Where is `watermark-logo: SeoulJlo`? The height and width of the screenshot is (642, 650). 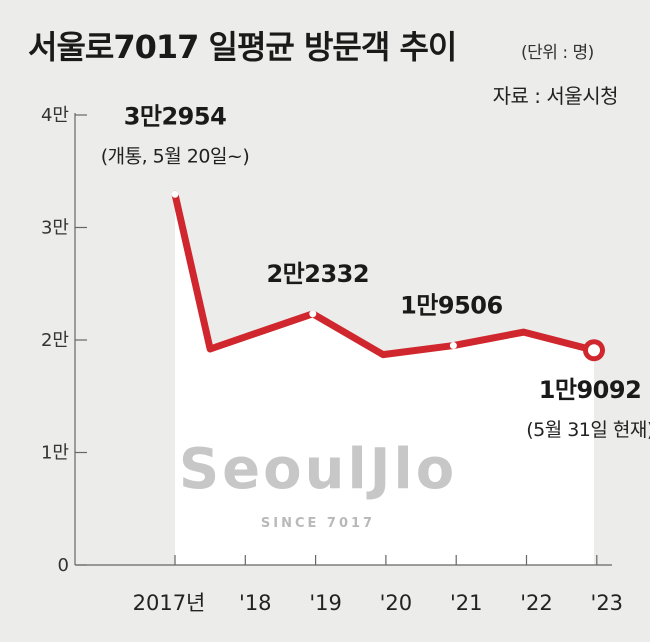
watermark-logo: SeoulJlo is located at coordinates (318, 469).